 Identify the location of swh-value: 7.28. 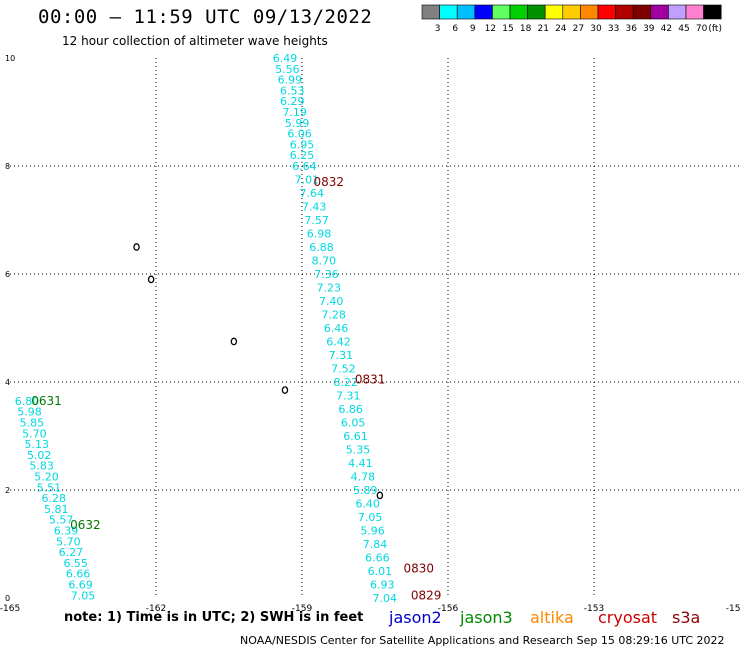
(333, 315).